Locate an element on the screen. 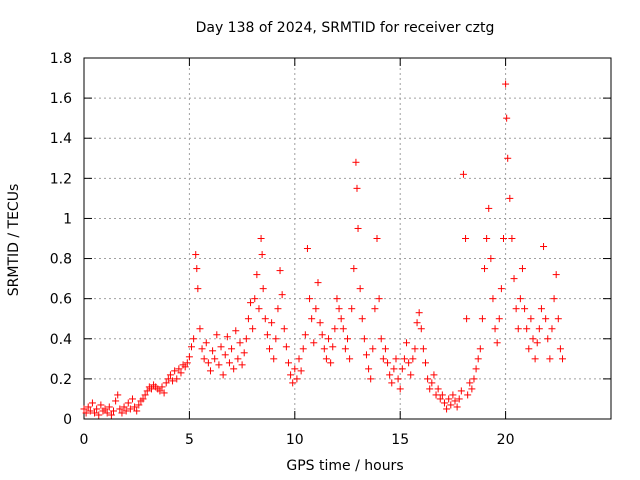 This screenshot has width=640, height=480. y-axis-label: SRMTID / TECUs is located at coordinates (14, 240).